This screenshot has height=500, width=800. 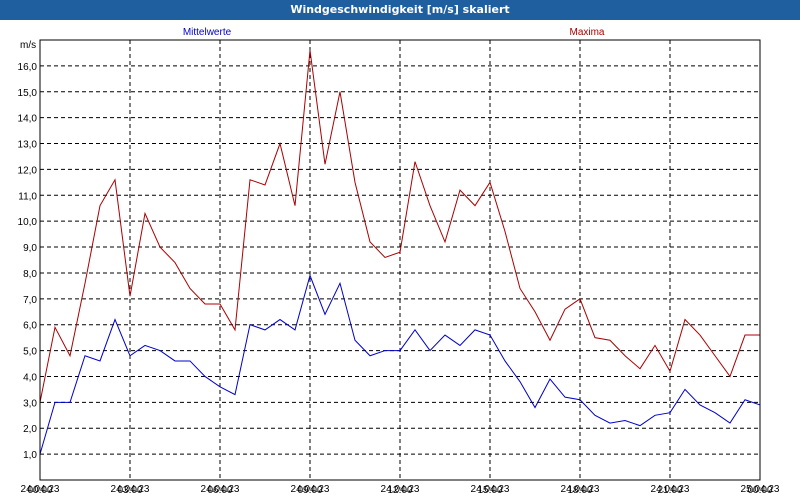 I want to click on chart-title: Windgeschwindigkeit [m/s] skaliert, so click(x=400, y=10).